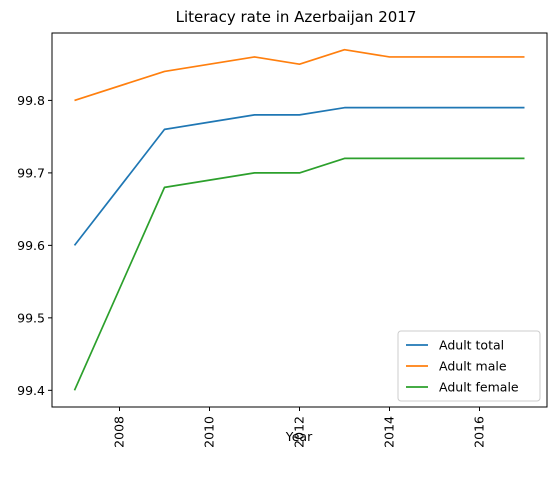  Describe the element at coordinates (389, 432) in the screenshot. I see `x-tick-label: 2014` at that location.